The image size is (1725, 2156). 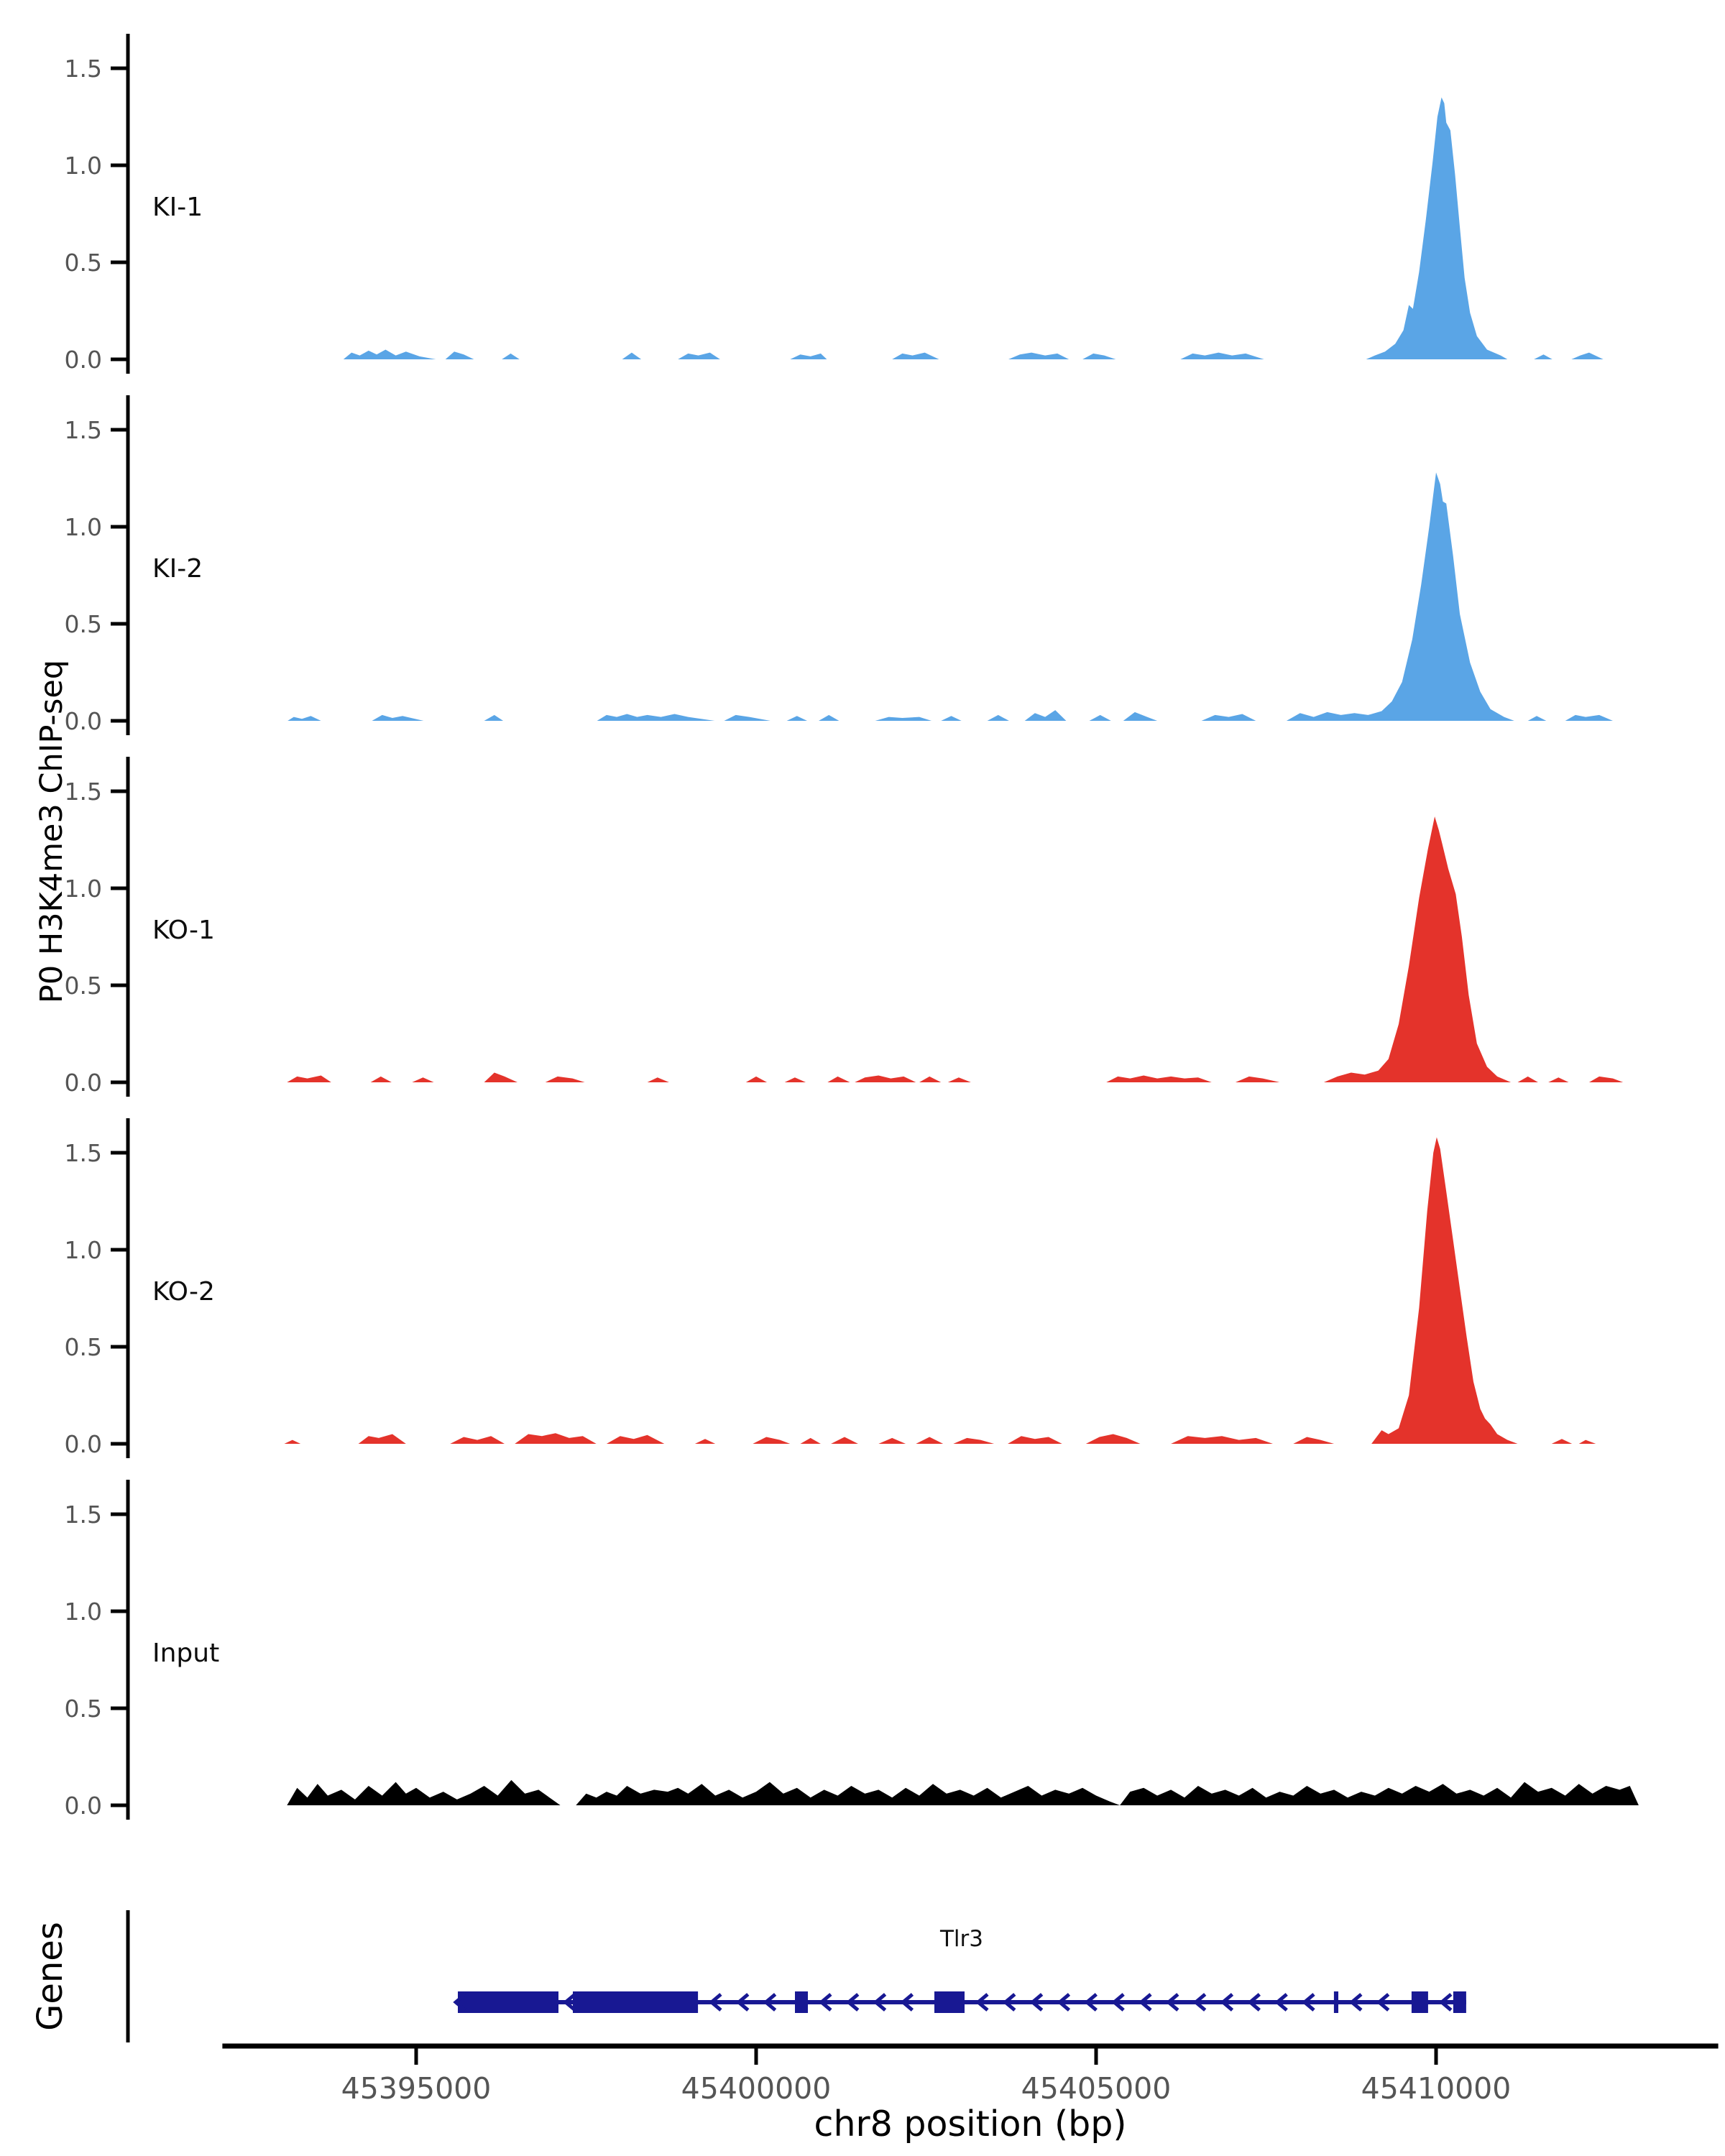 I want to click on track-panel-input: 0.0 0.5 1.0 1.5 Input, so click(x=852, y=1650).